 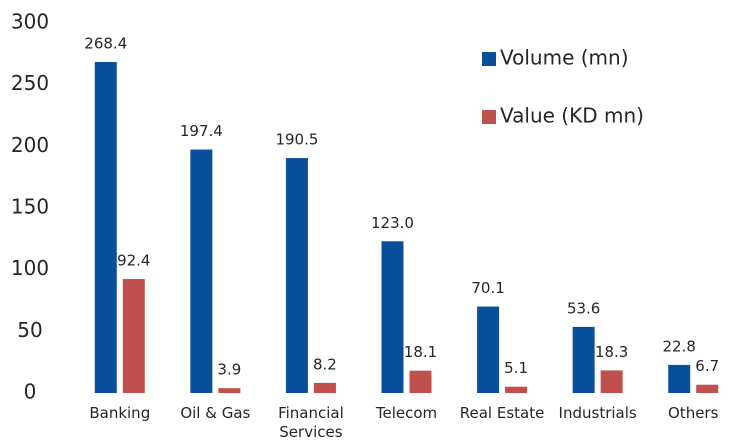 What do you see at coordinates (30, 268) in the screenshot?
I see `y-tick-label: 100` at bounding box center [30, 268].